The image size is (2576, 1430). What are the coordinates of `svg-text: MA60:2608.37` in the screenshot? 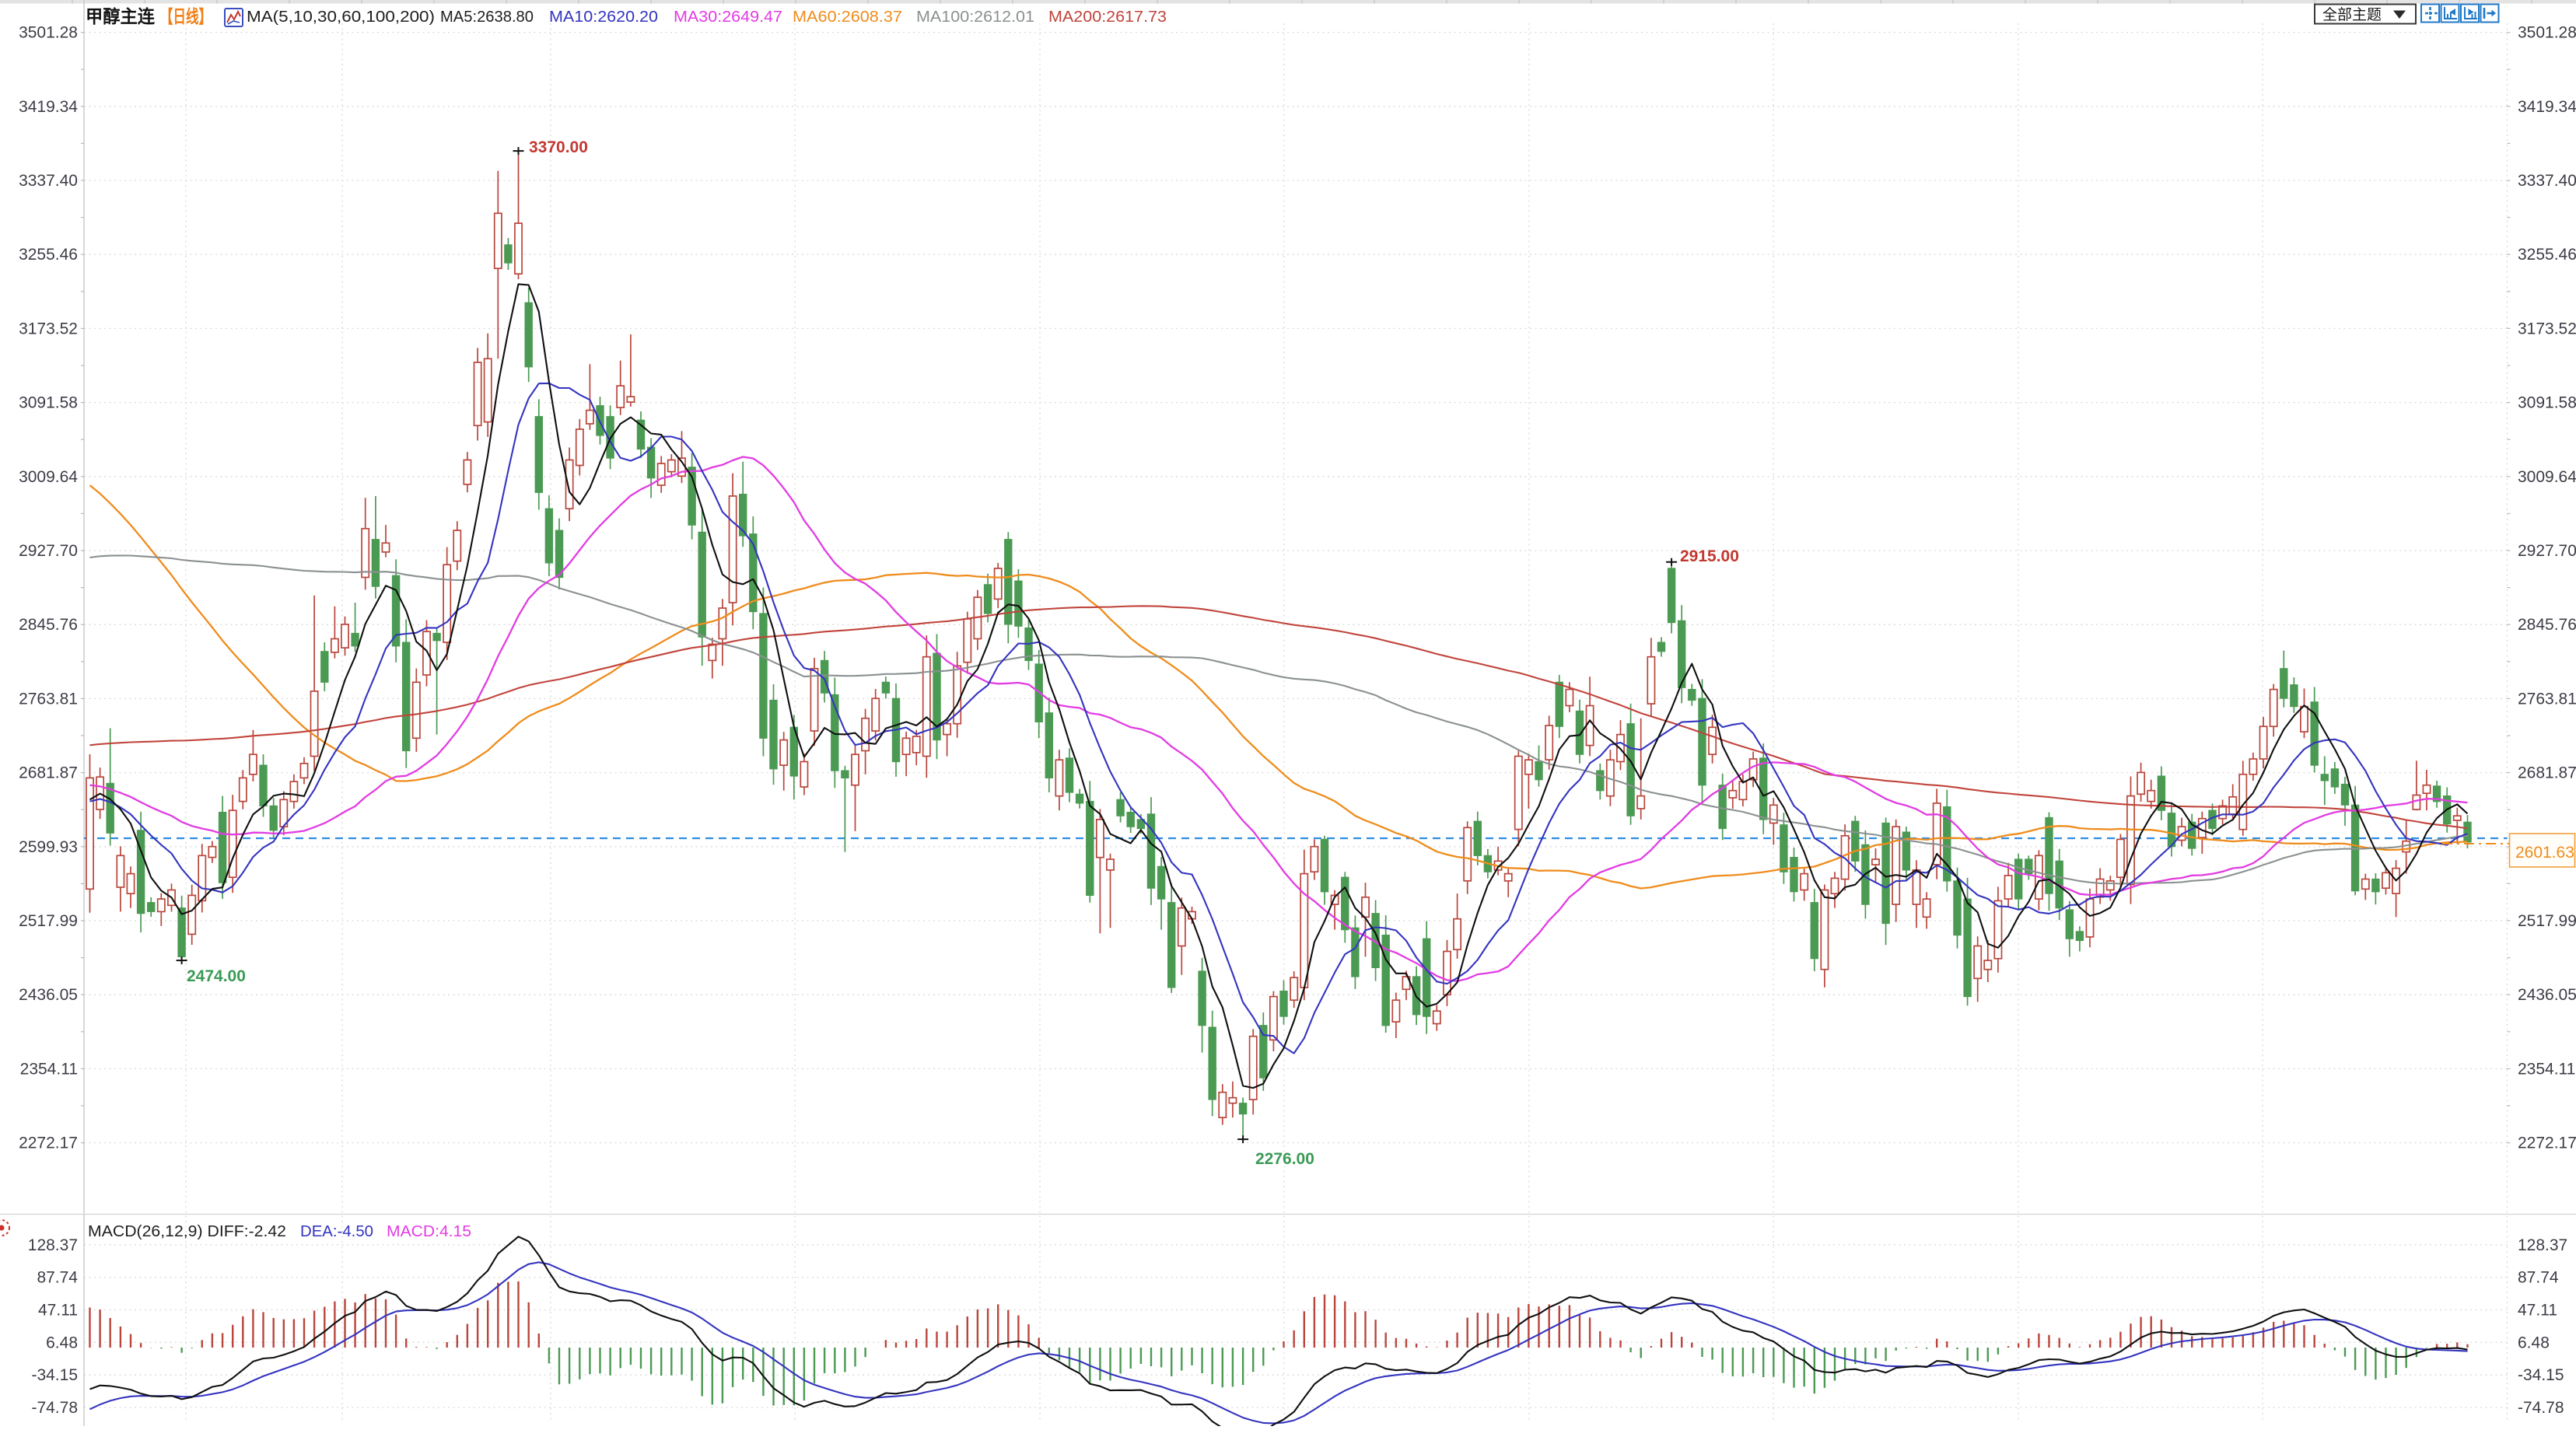 It's located at (847, 17).